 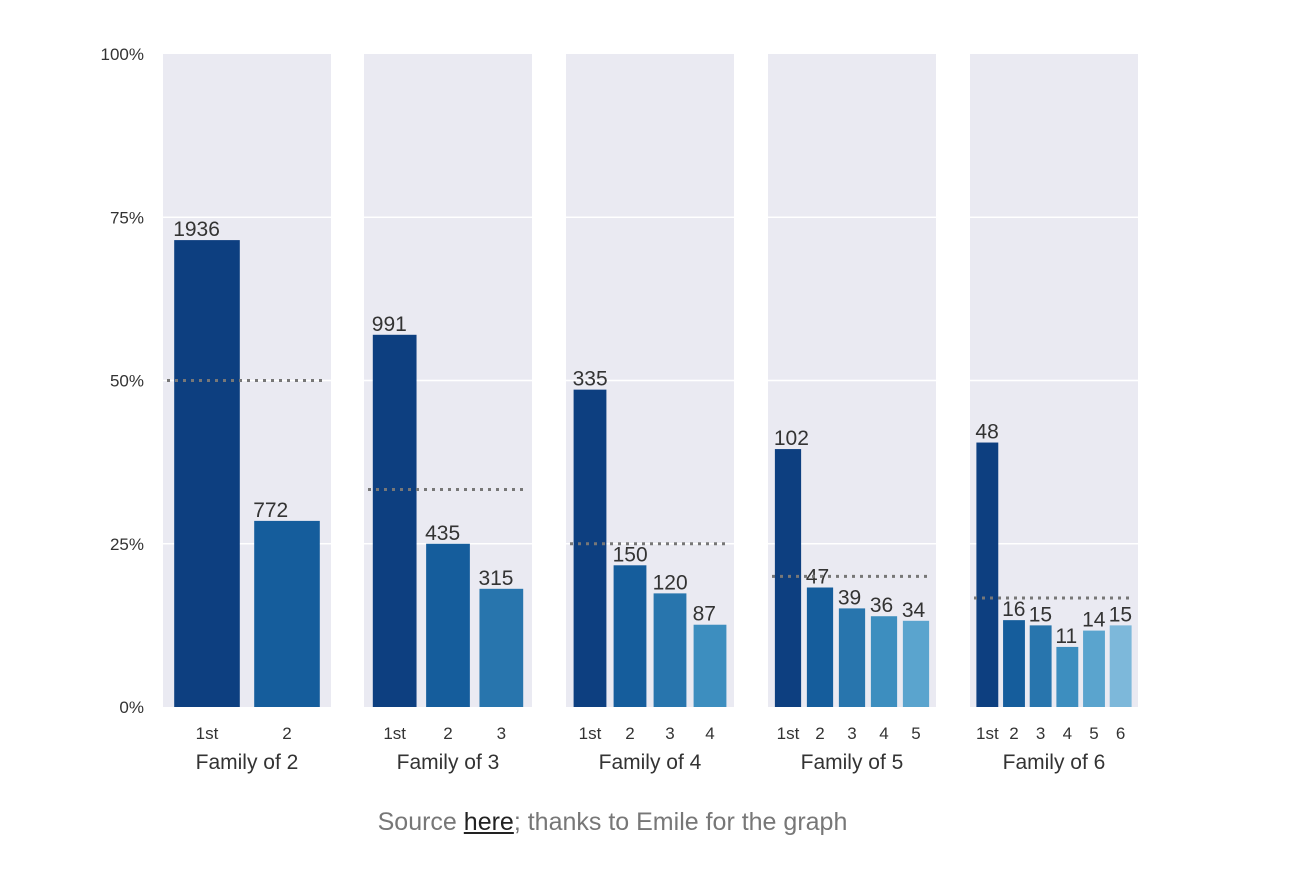 I want to click on y-tick-label: 0%, so click(x=131, y=707).